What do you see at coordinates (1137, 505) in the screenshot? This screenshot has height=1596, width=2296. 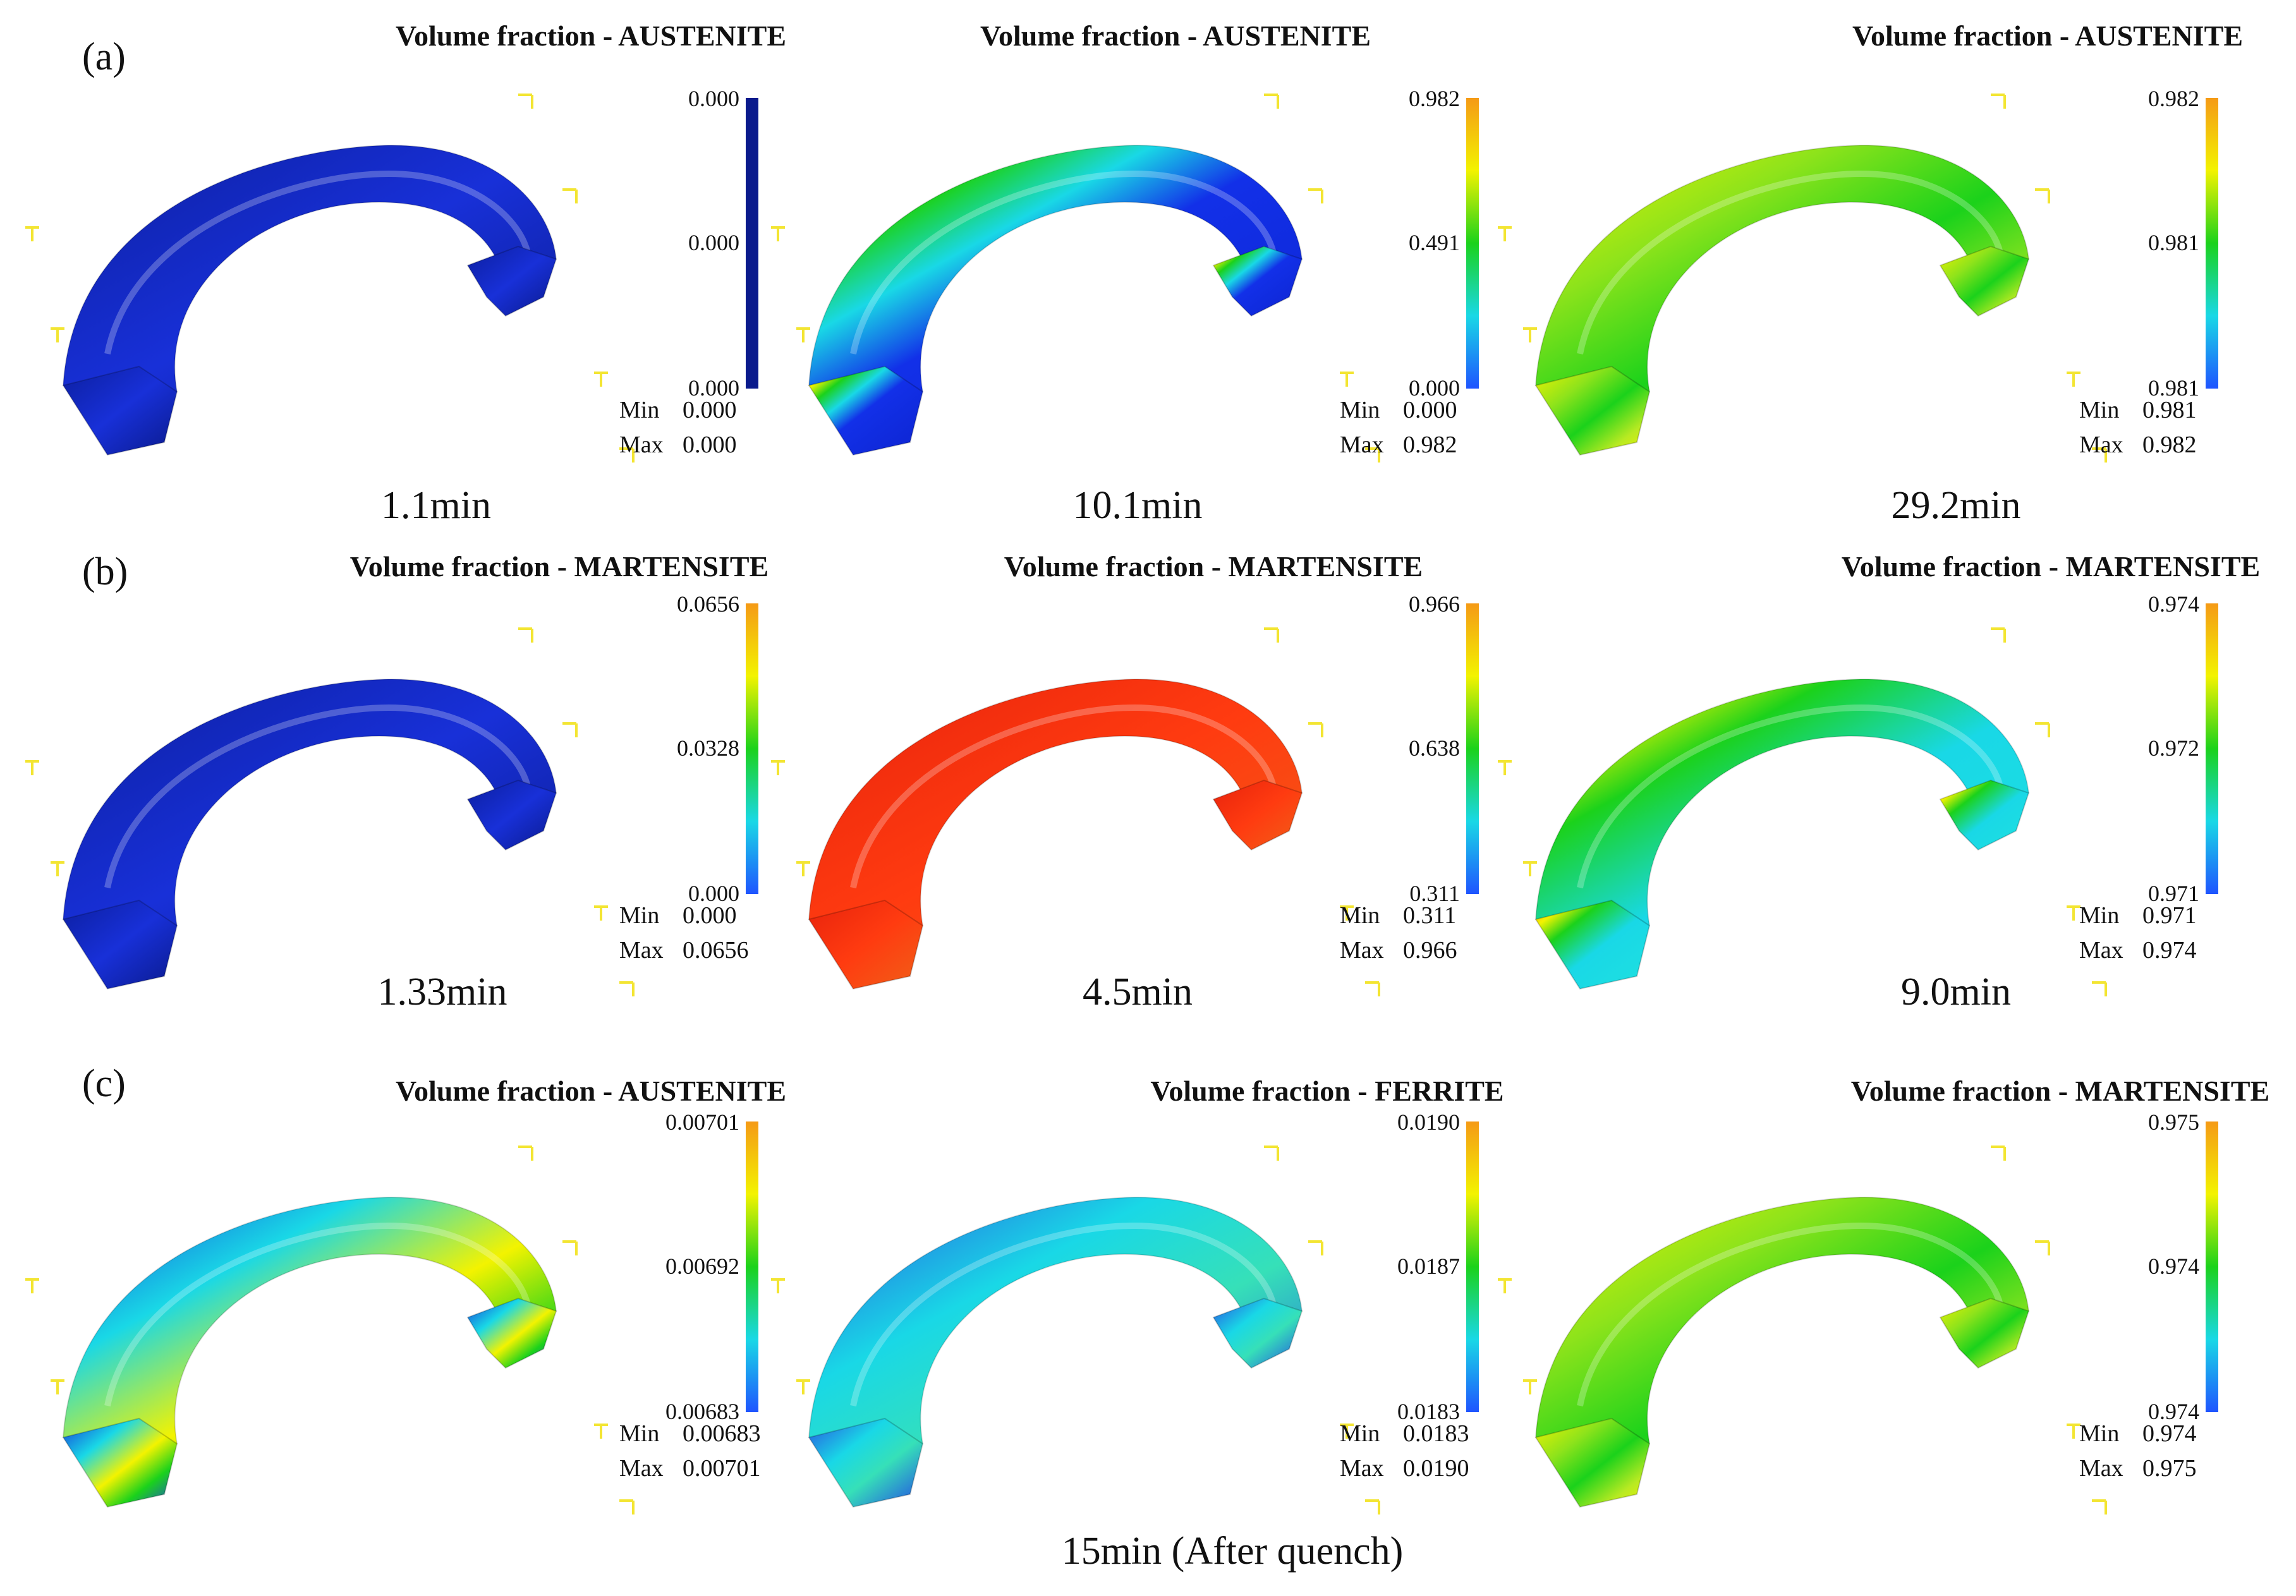 I see `time-caption: 10.1min` at bounding box center [1137, 505].